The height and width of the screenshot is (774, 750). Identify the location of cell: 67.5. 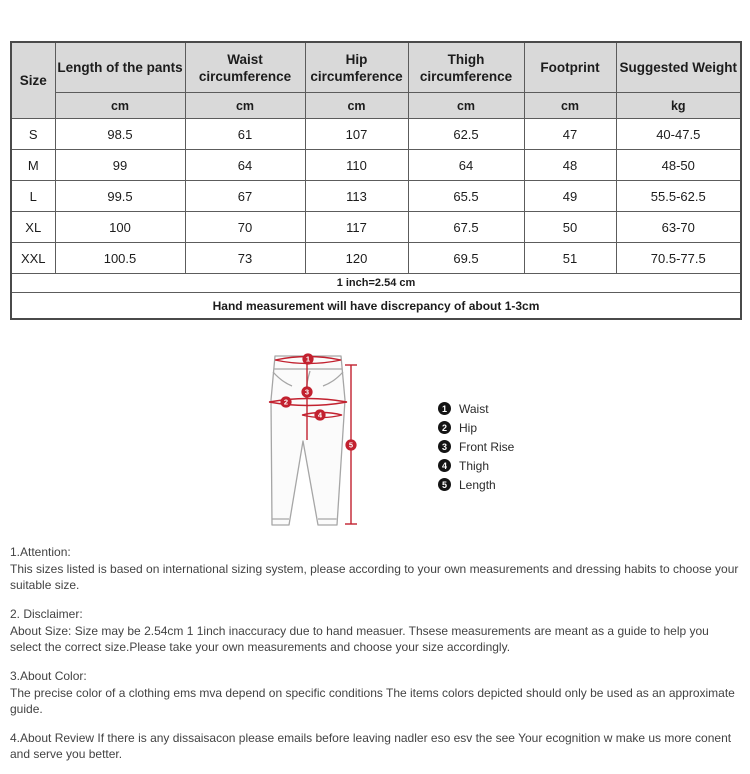
(466, 227).